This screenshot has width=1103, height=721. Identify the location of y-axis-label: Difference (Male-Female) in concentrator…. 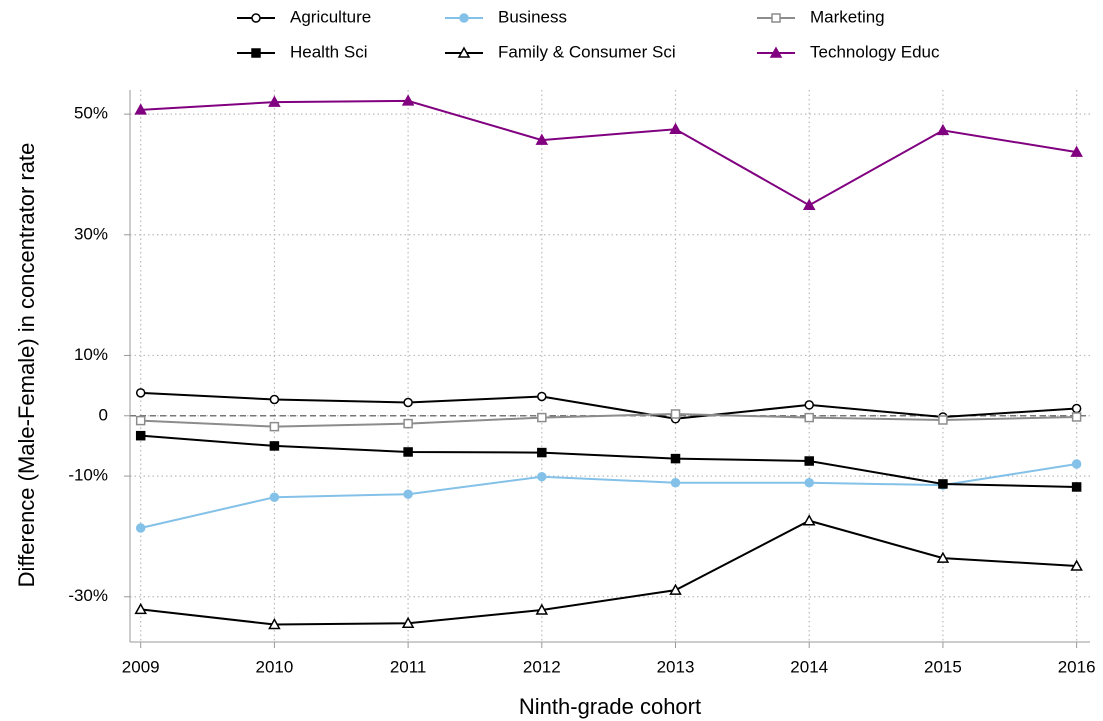
(26, 365).